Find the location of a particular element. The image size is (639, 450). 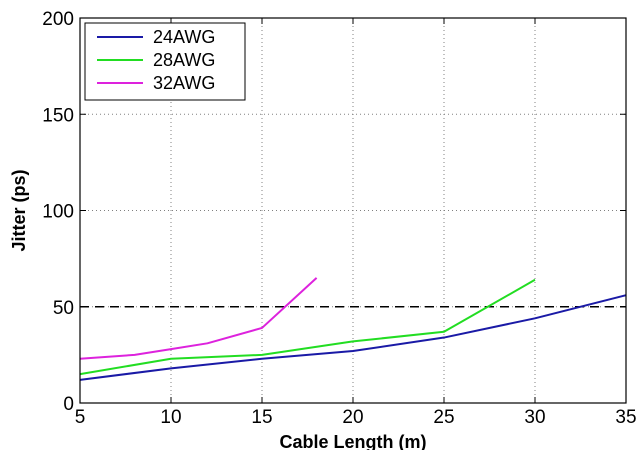

x-tick-label-30: 30 is located at coordinates (534, 417).